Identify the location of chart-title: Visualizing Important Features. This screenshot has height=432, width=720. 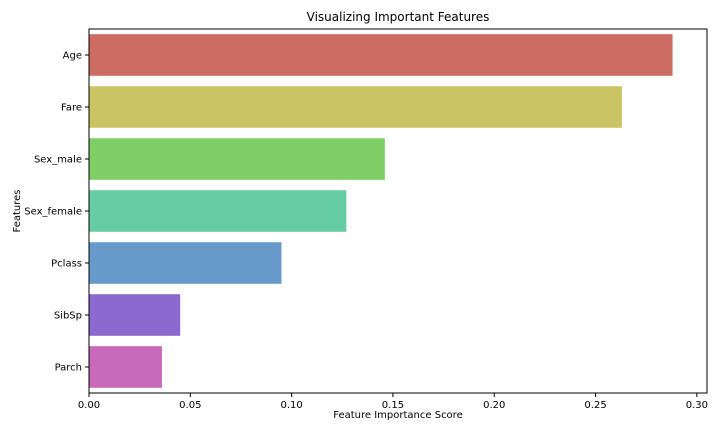
(398, 17).